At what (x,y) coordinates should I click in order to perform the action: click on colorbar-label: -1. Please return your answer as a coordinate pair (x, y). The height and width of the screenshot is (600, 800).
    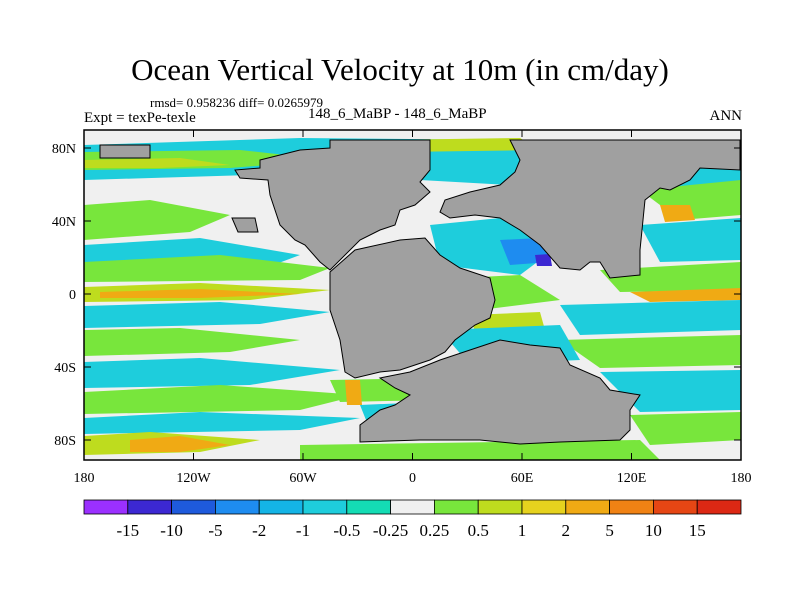
    Looking at the image, I should click on (303, 530).